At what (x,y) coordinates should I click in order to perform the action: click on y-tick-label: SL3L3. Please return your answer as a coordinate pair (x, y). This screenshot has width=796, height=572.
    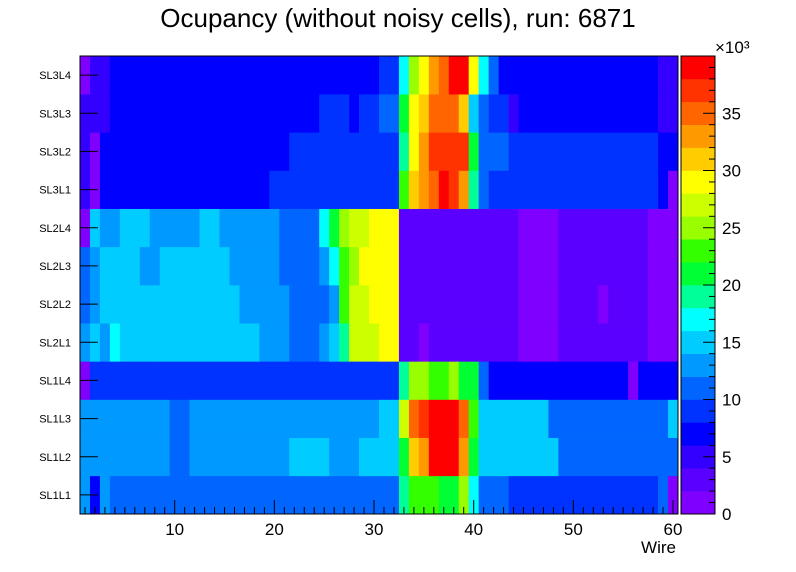
    Looking at the image, I should click on (55, 114).